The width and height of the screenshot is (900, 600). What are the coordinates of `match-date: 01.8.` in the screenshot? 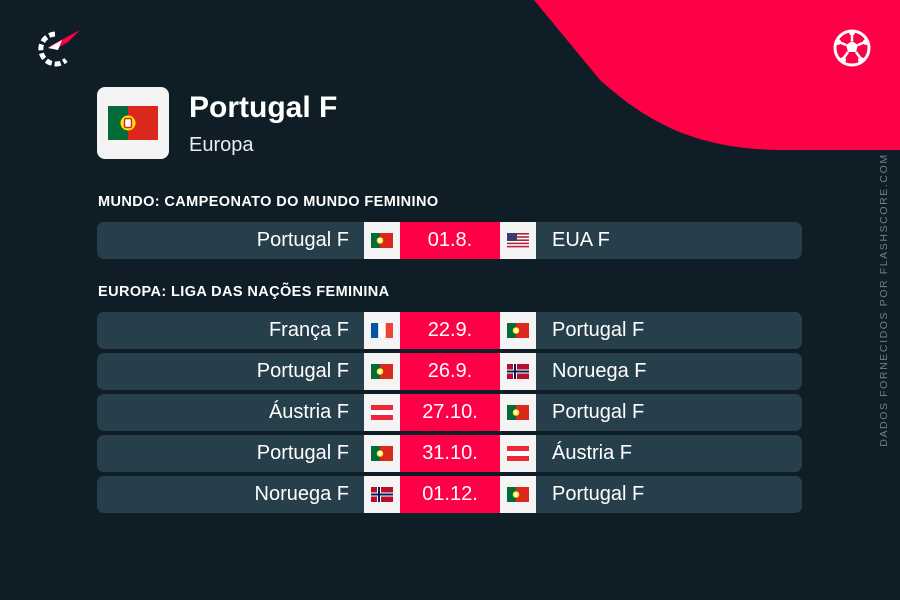 It's located at (450, 240).